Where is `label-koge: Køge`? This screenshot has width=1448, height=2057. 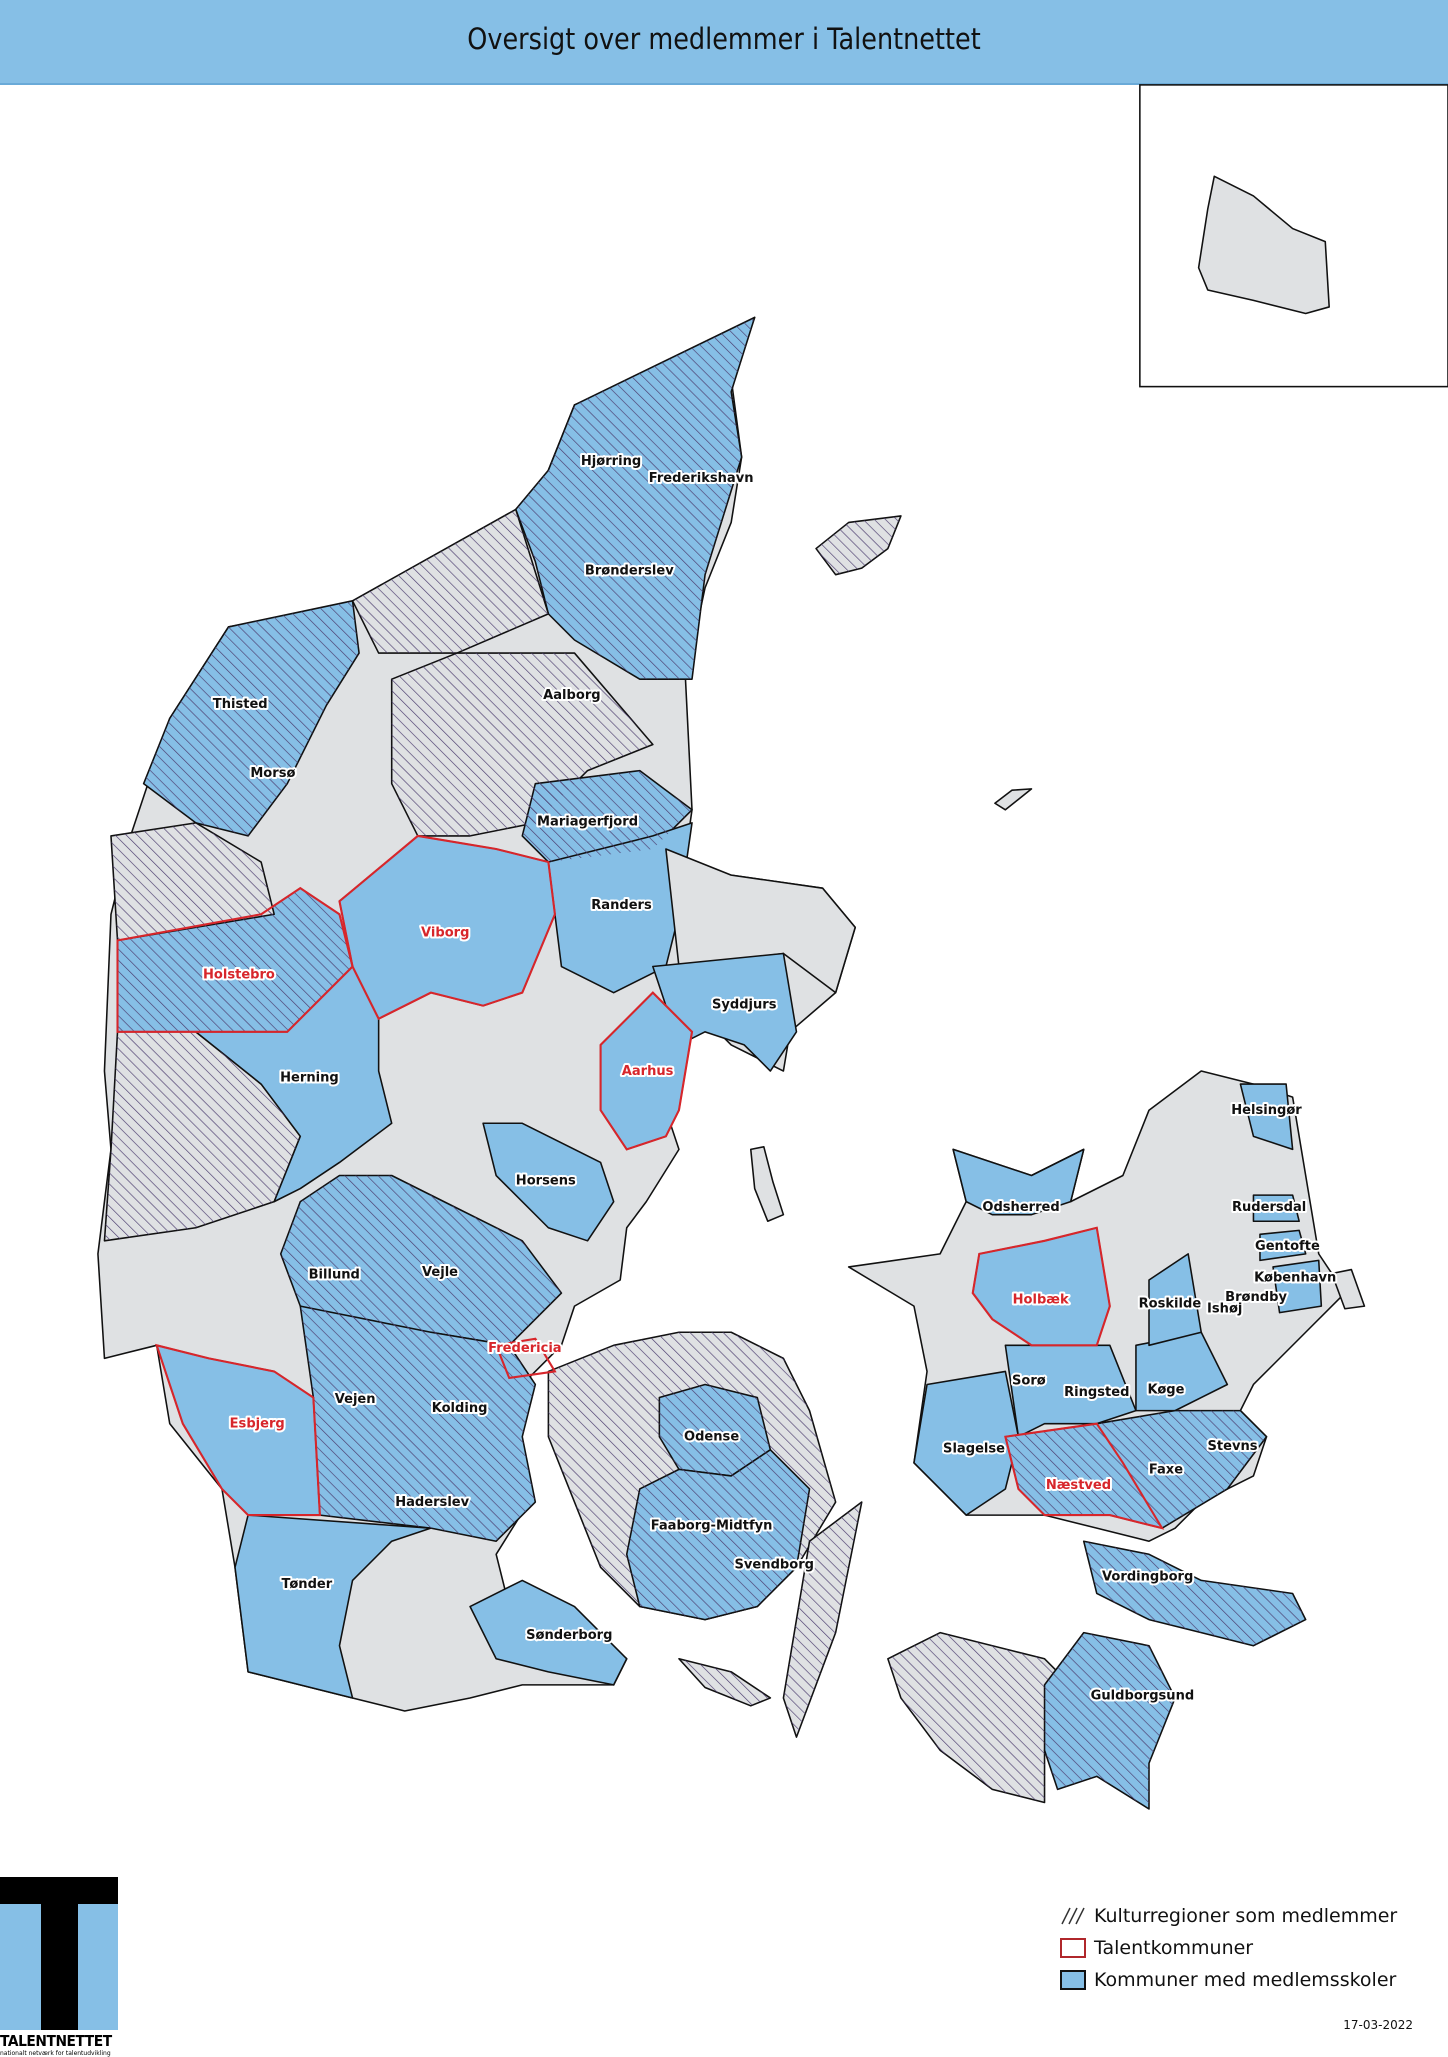
label-koge: Køge is located at coordinates (1165, 1390).